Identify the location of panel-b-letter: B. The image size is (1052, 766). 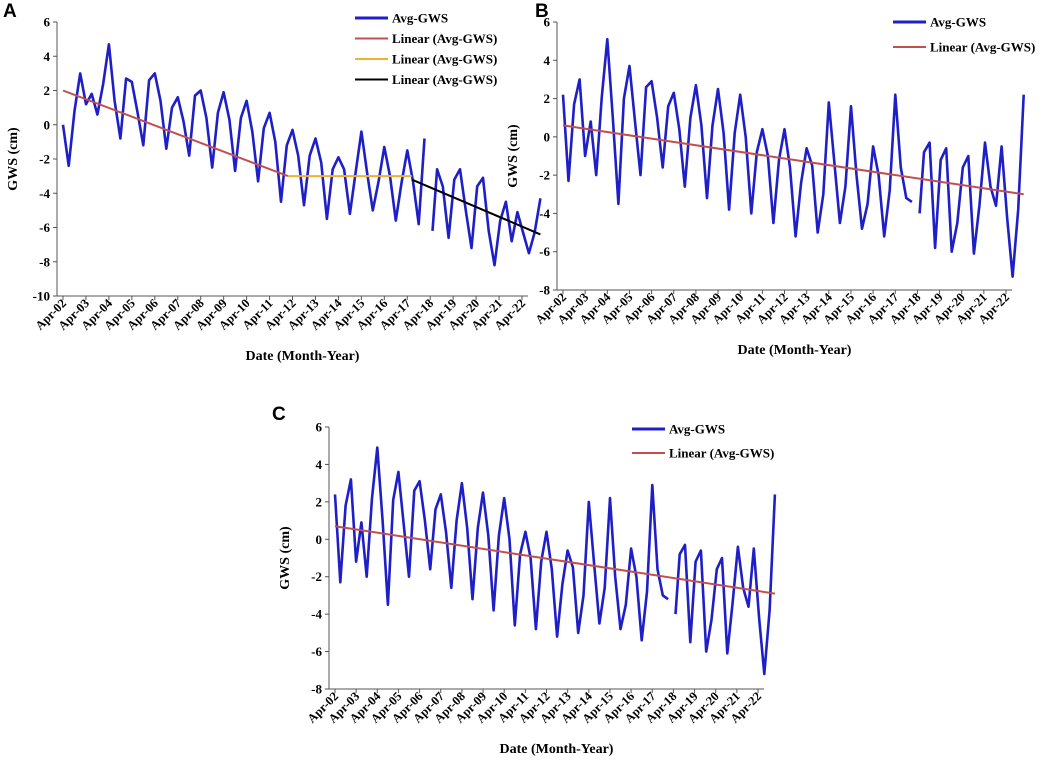
(542, 11).